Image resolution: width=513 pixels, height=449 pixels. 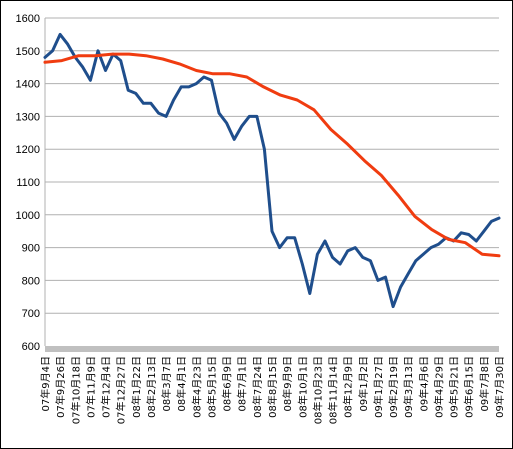 I want to click on y-tick-label: 900, so click(x=31, y=249).